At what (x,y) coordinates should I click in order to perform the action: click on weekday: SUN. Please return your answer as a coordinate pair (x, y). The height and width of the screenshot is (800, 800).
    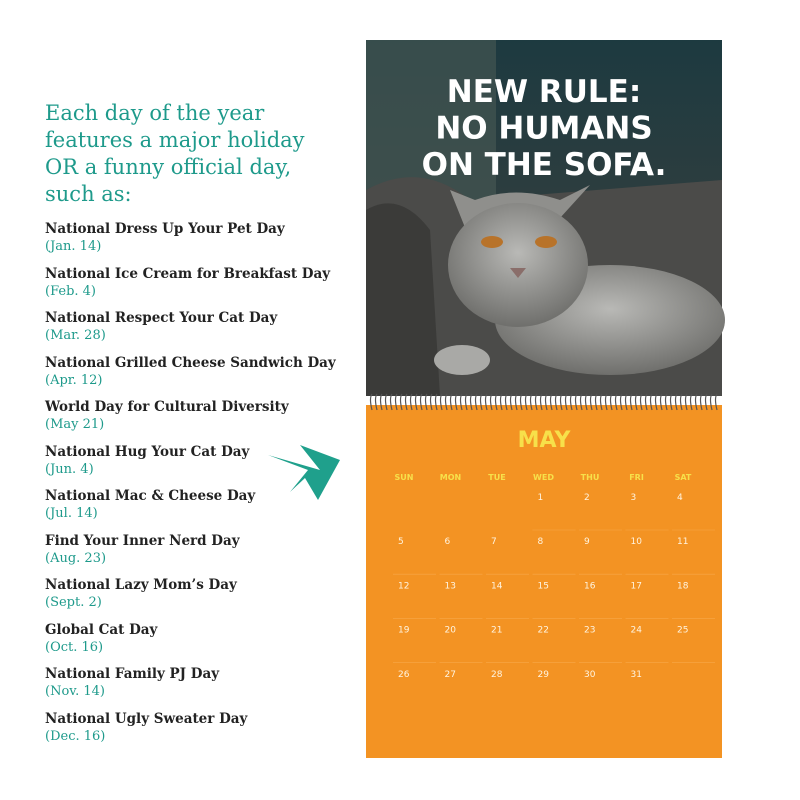
    Looking at the image, I should click on (404, 477).